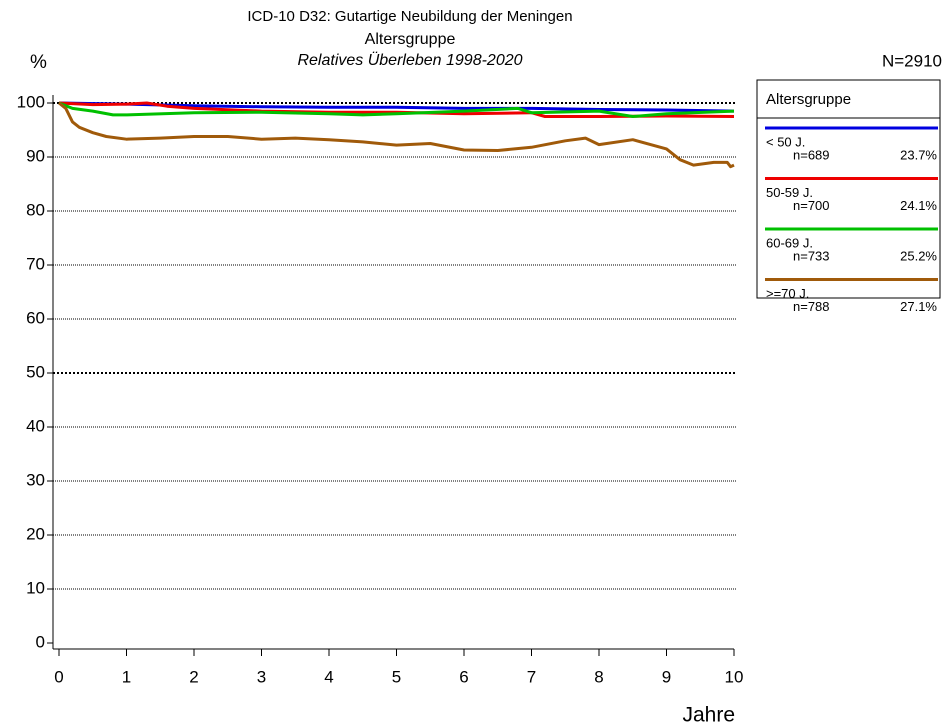 The height and width of the screenshot is (728, 949). I want to click on legend-count: n=700, so click(811, 205).